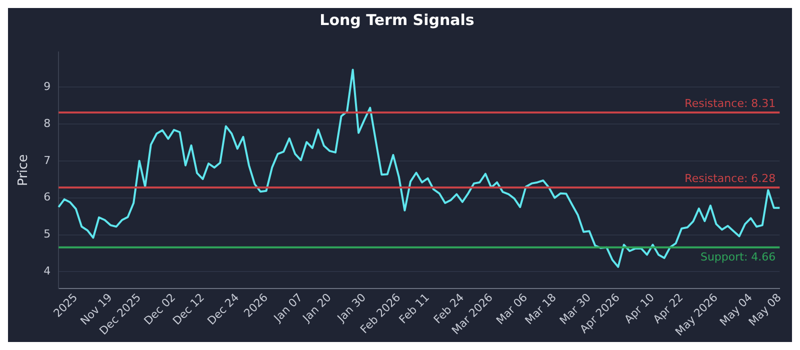  What do you see at coordinates (397, 19) in the screenshot?
I see `chart-title: Long Term Signals` at bounding box center [397, 19].